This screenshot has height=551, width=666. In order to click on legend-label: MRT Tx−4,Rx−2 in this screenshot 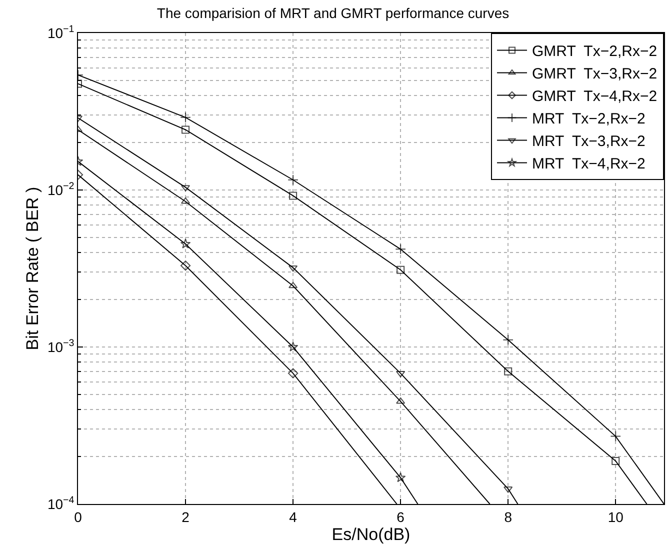, I will do `click(589, 164)`.